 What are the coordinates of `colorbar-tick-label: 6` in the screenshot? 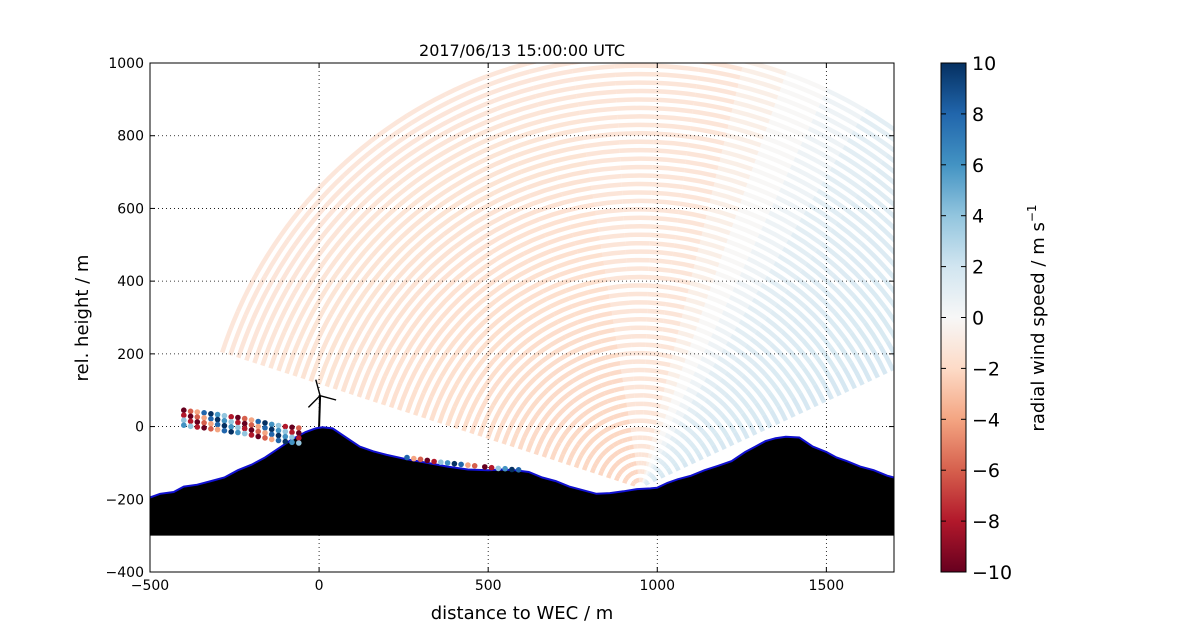 It's located at (978, 166).